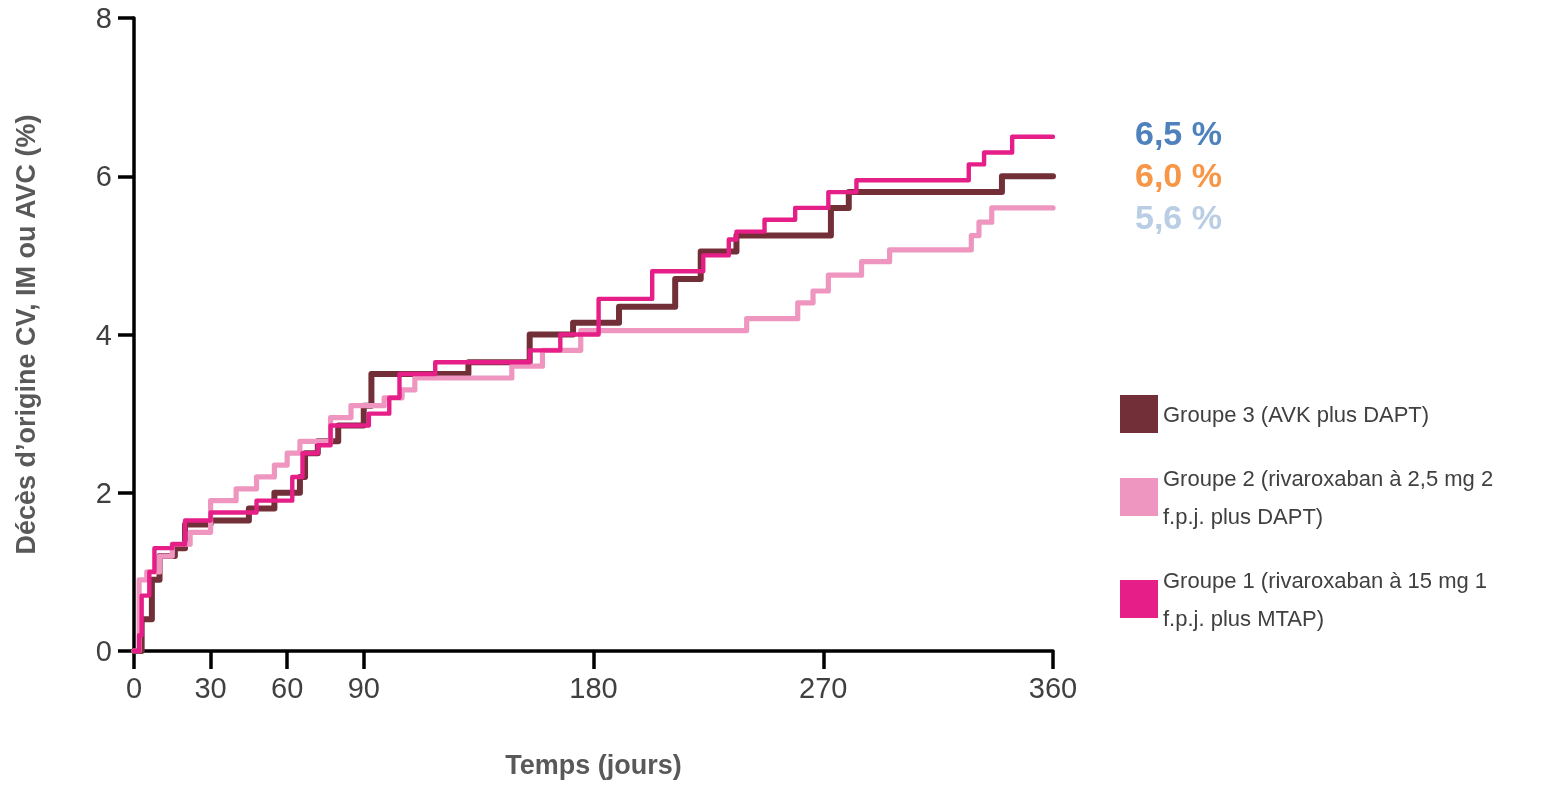 Image resolution: width=1558 pixels, height=811 pixels. Describe the element at coordinates (210, 687) in the screenshot. I see `x-tick-label: 30` at that location.